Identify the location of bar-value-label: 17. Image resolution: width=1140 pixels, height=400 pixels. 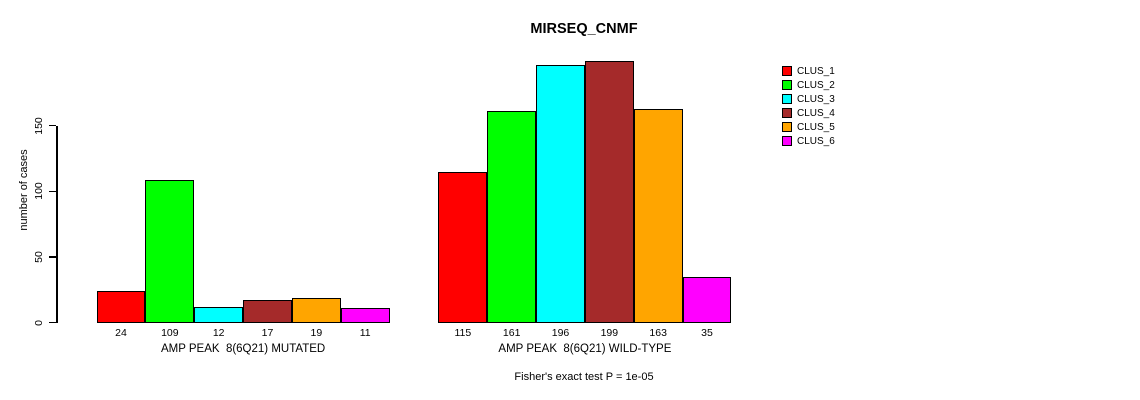
(267, 333).